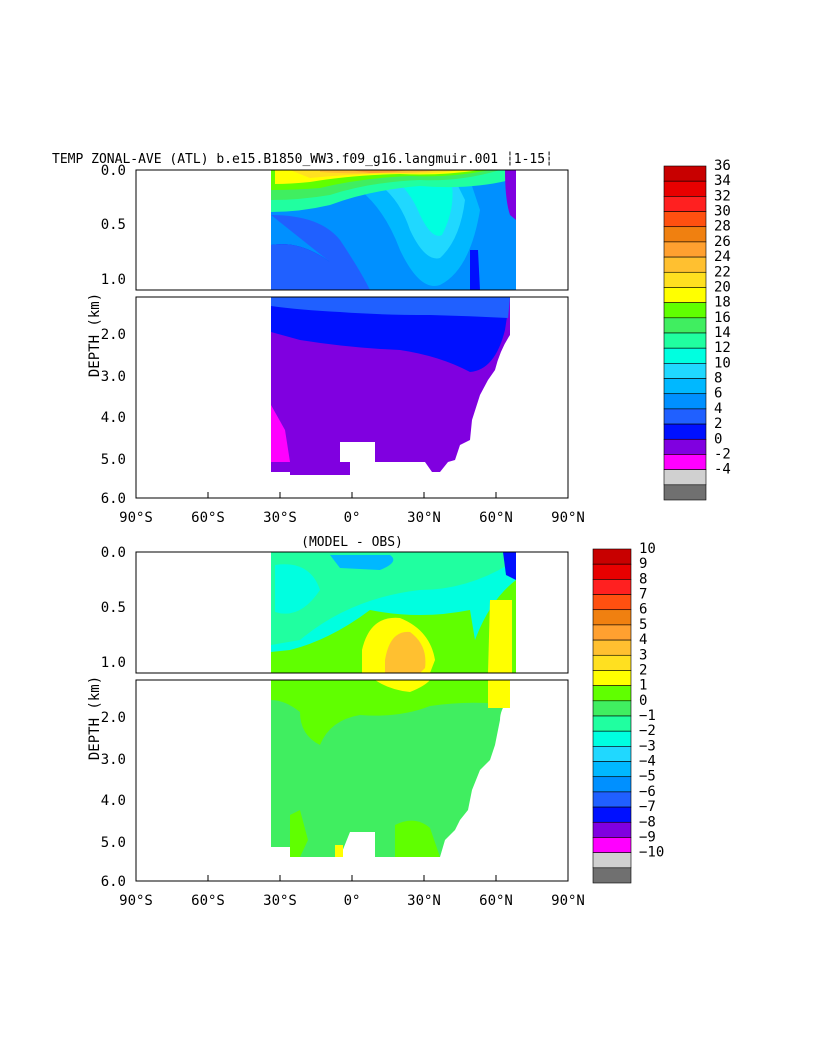 Image resolution: width=818 pixels, height=1055 pixels. Describe the element at coordinates (722, 470) in the screenshot. I see `colorbar-label: -4` at that location.